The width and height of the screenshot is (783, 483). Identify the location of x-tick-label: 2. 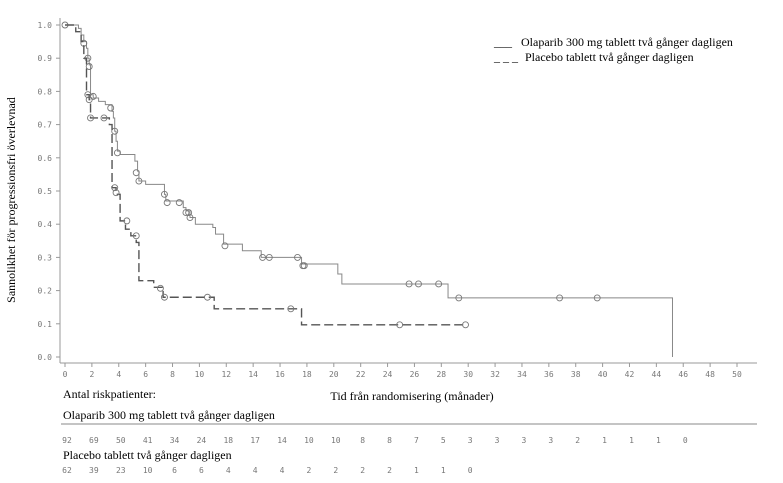
(91, 374).